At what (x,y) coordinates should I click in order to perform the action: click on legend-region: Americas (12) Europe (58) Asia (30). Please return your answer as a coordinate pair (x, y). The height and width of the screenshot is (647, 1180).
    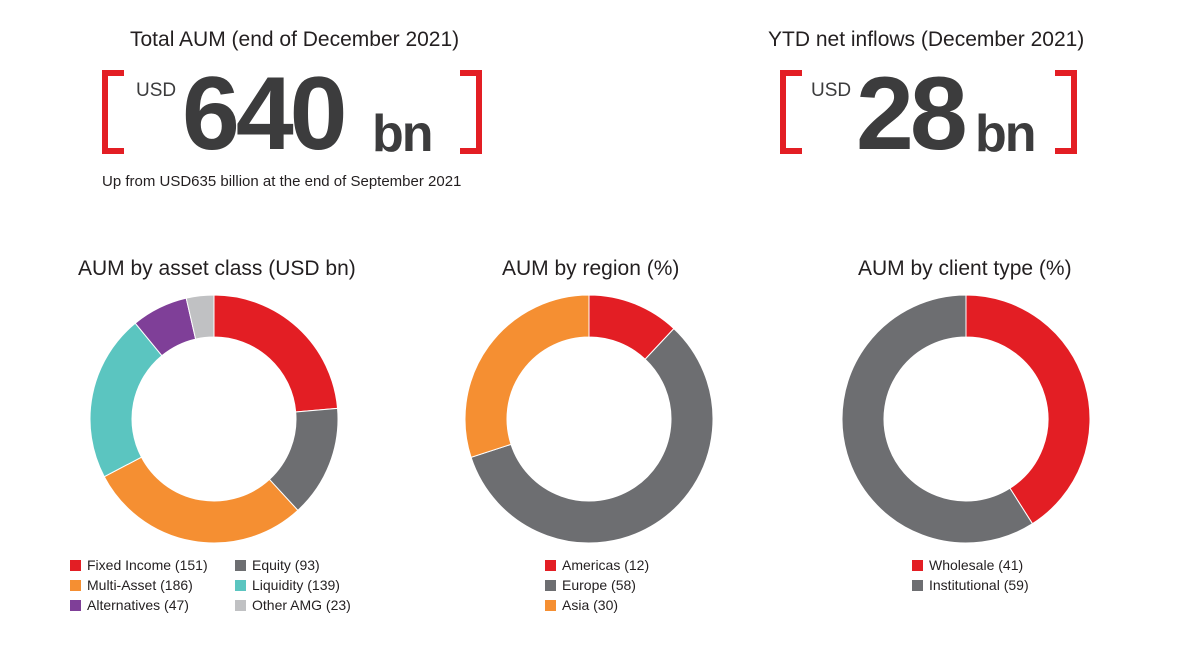
    Looking at the image, I should click on (645, 586).